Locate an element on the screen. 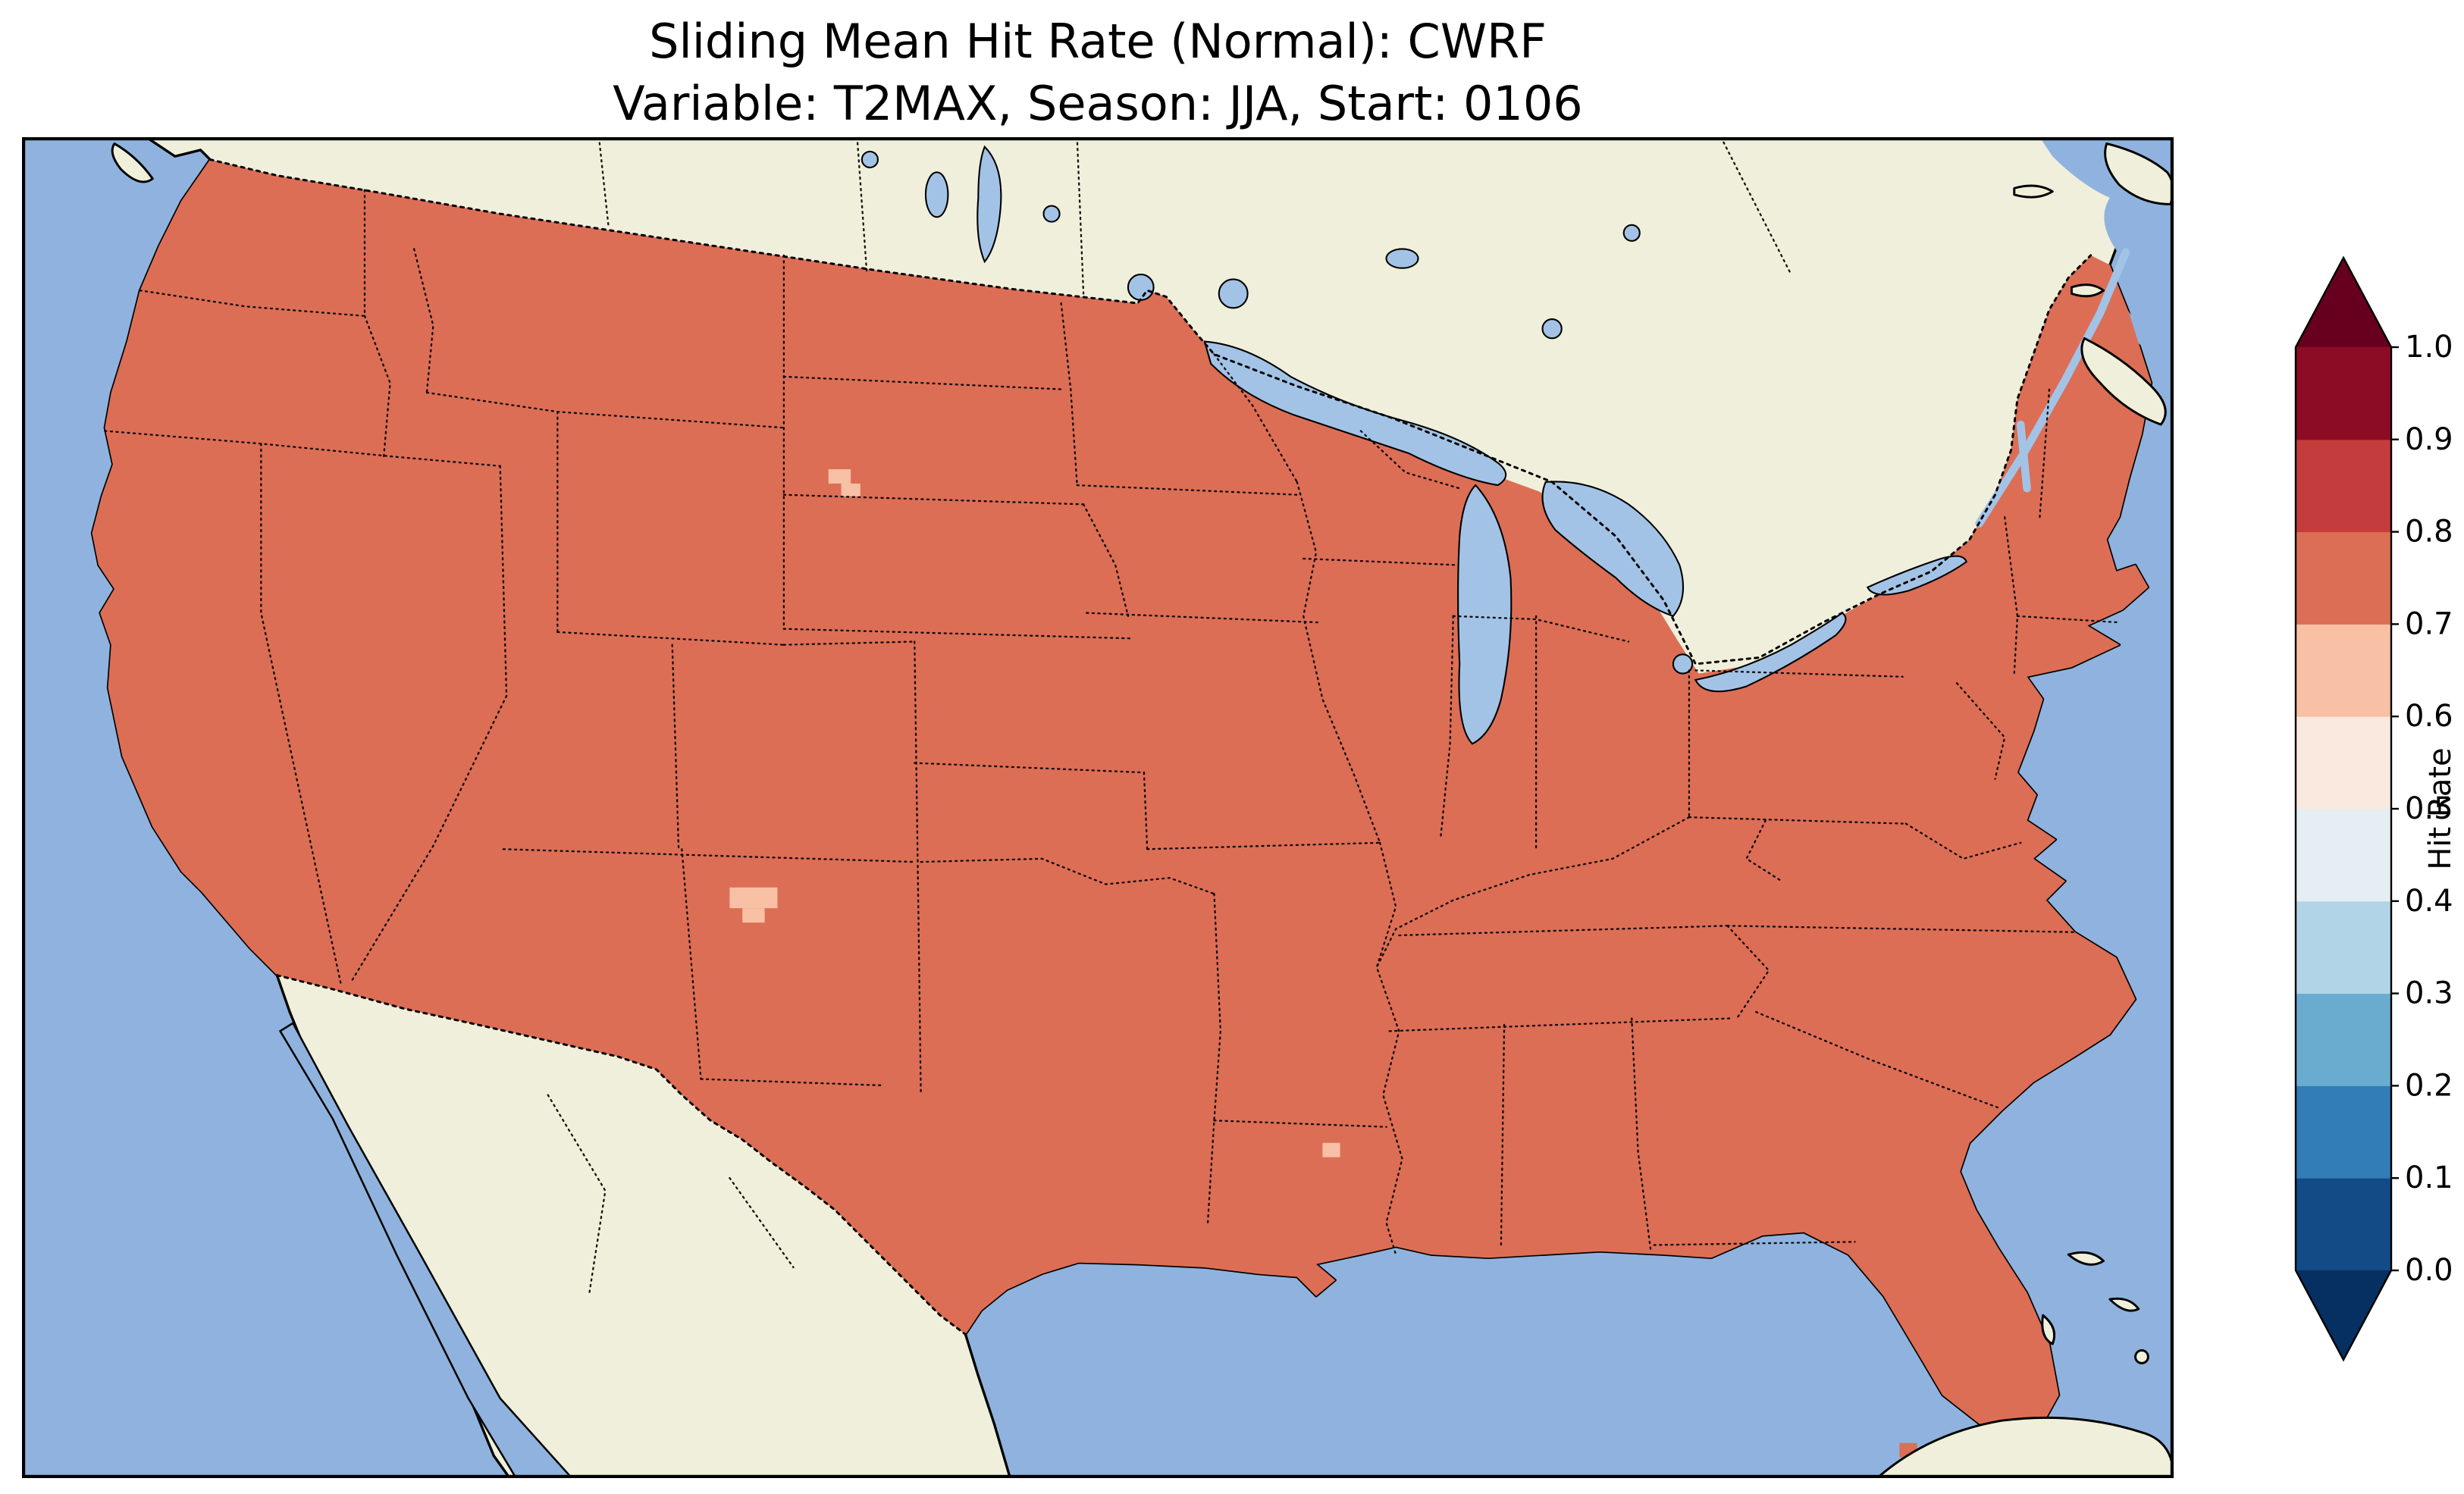  anomaly-patches is located at coordinates (1034, 813).